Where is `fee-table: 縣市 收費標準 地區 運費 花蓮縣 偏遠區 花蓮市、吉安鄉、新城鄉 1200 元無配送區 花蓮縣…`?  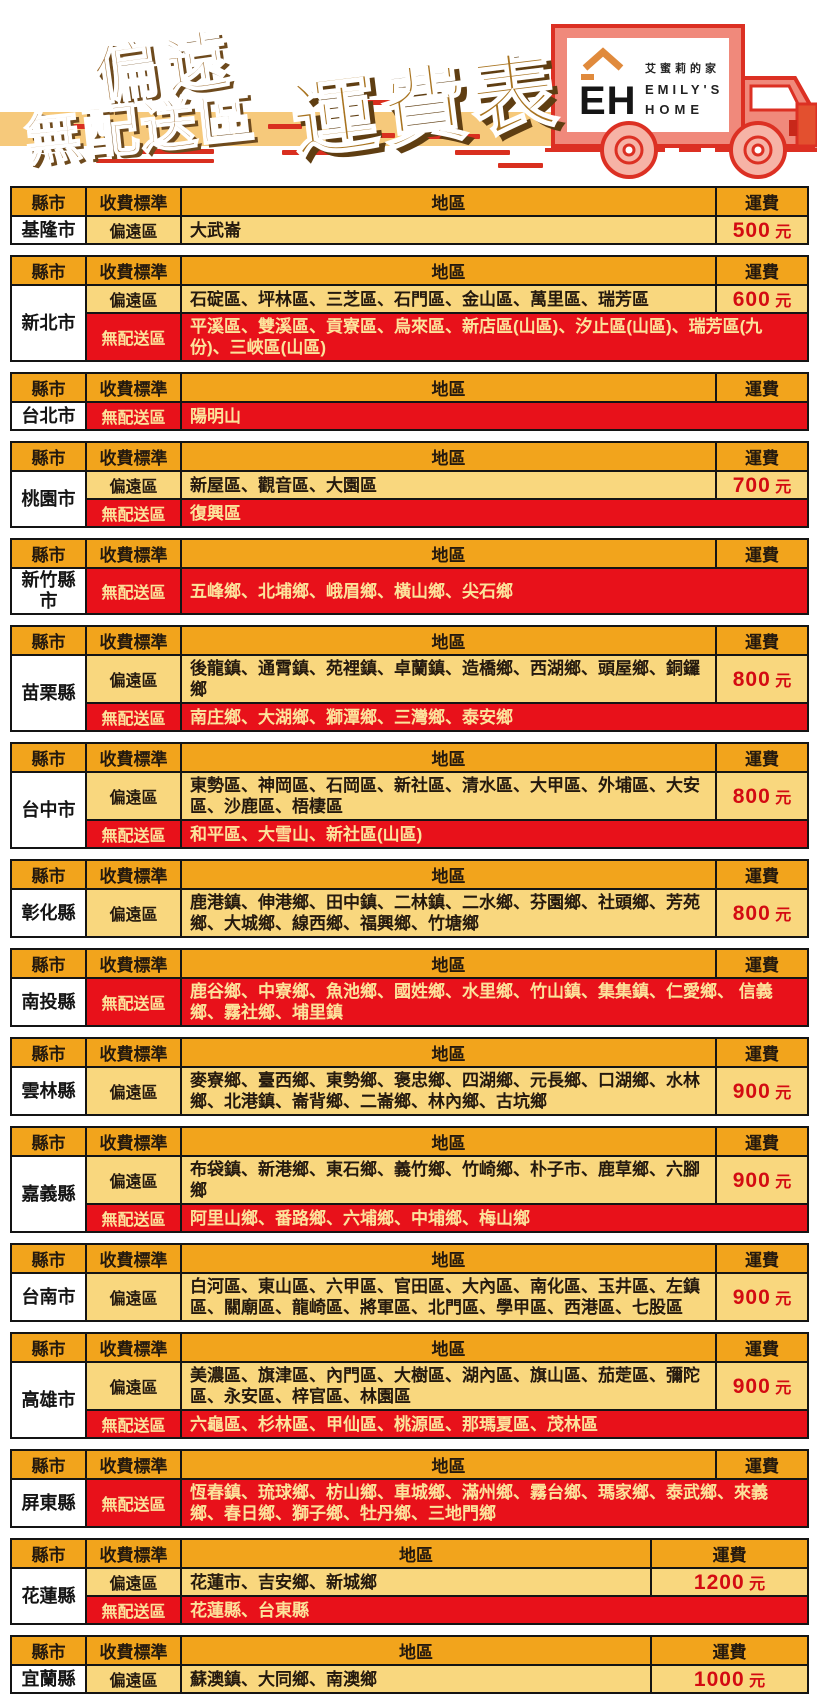
fee-table: 縣市 收費標準 地區 運費 花蓮縣 偏遠區 花蓮市、吉安鄉、新城鄉 1200 元無配送區 花蓮縣… is located at coordinates (409, 1581).